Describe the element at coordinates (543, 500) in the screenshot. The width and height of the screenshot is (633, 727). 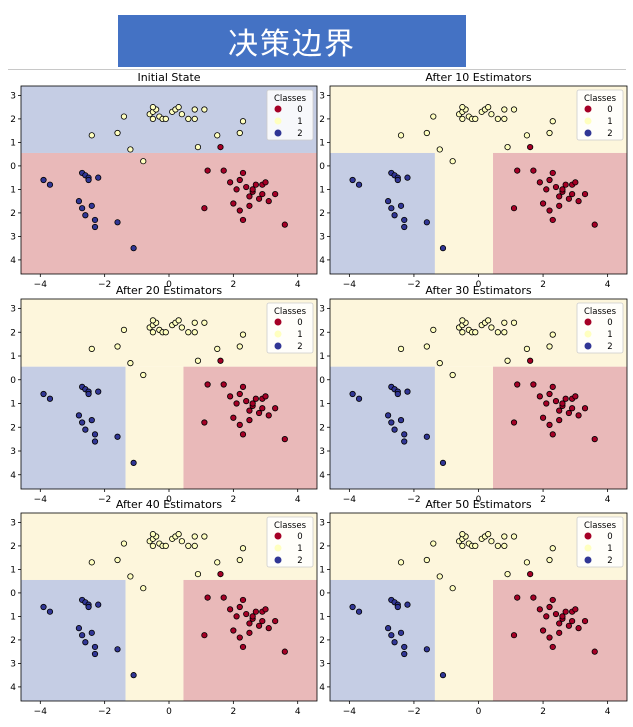
I see `x-tick-label: 2` at that location.